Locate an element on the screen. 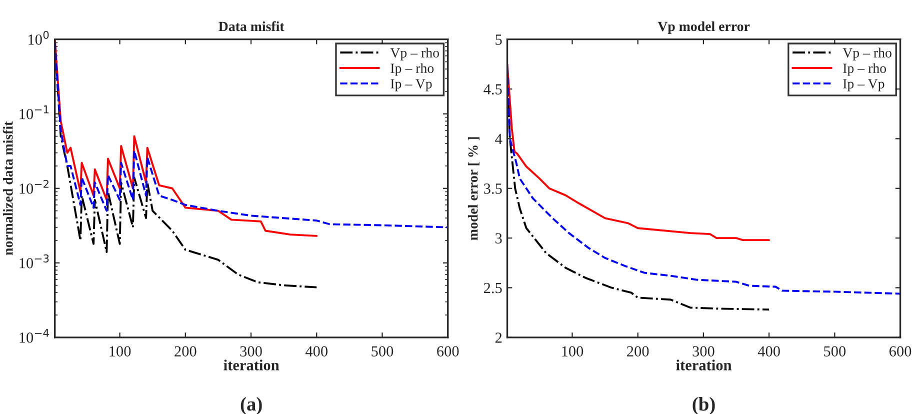 Image resolution: width=914 pixels, height=414 pixels. y-tick-label: 10$^{0}$ is located at coordinates (38, 37).